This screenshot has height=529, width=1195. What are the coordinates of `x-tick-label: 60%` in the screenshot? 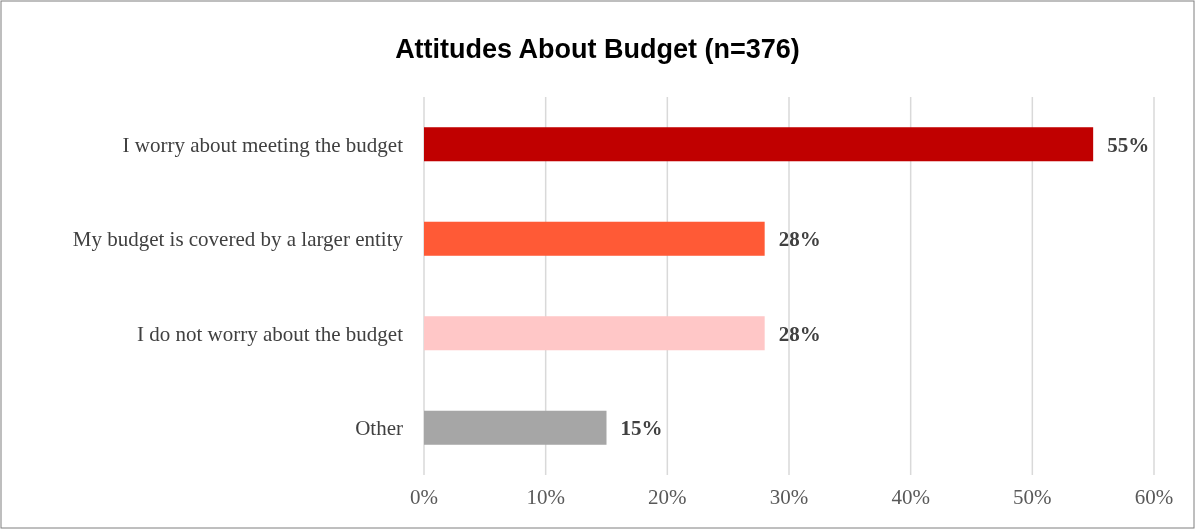 It's located at (1154, 497).